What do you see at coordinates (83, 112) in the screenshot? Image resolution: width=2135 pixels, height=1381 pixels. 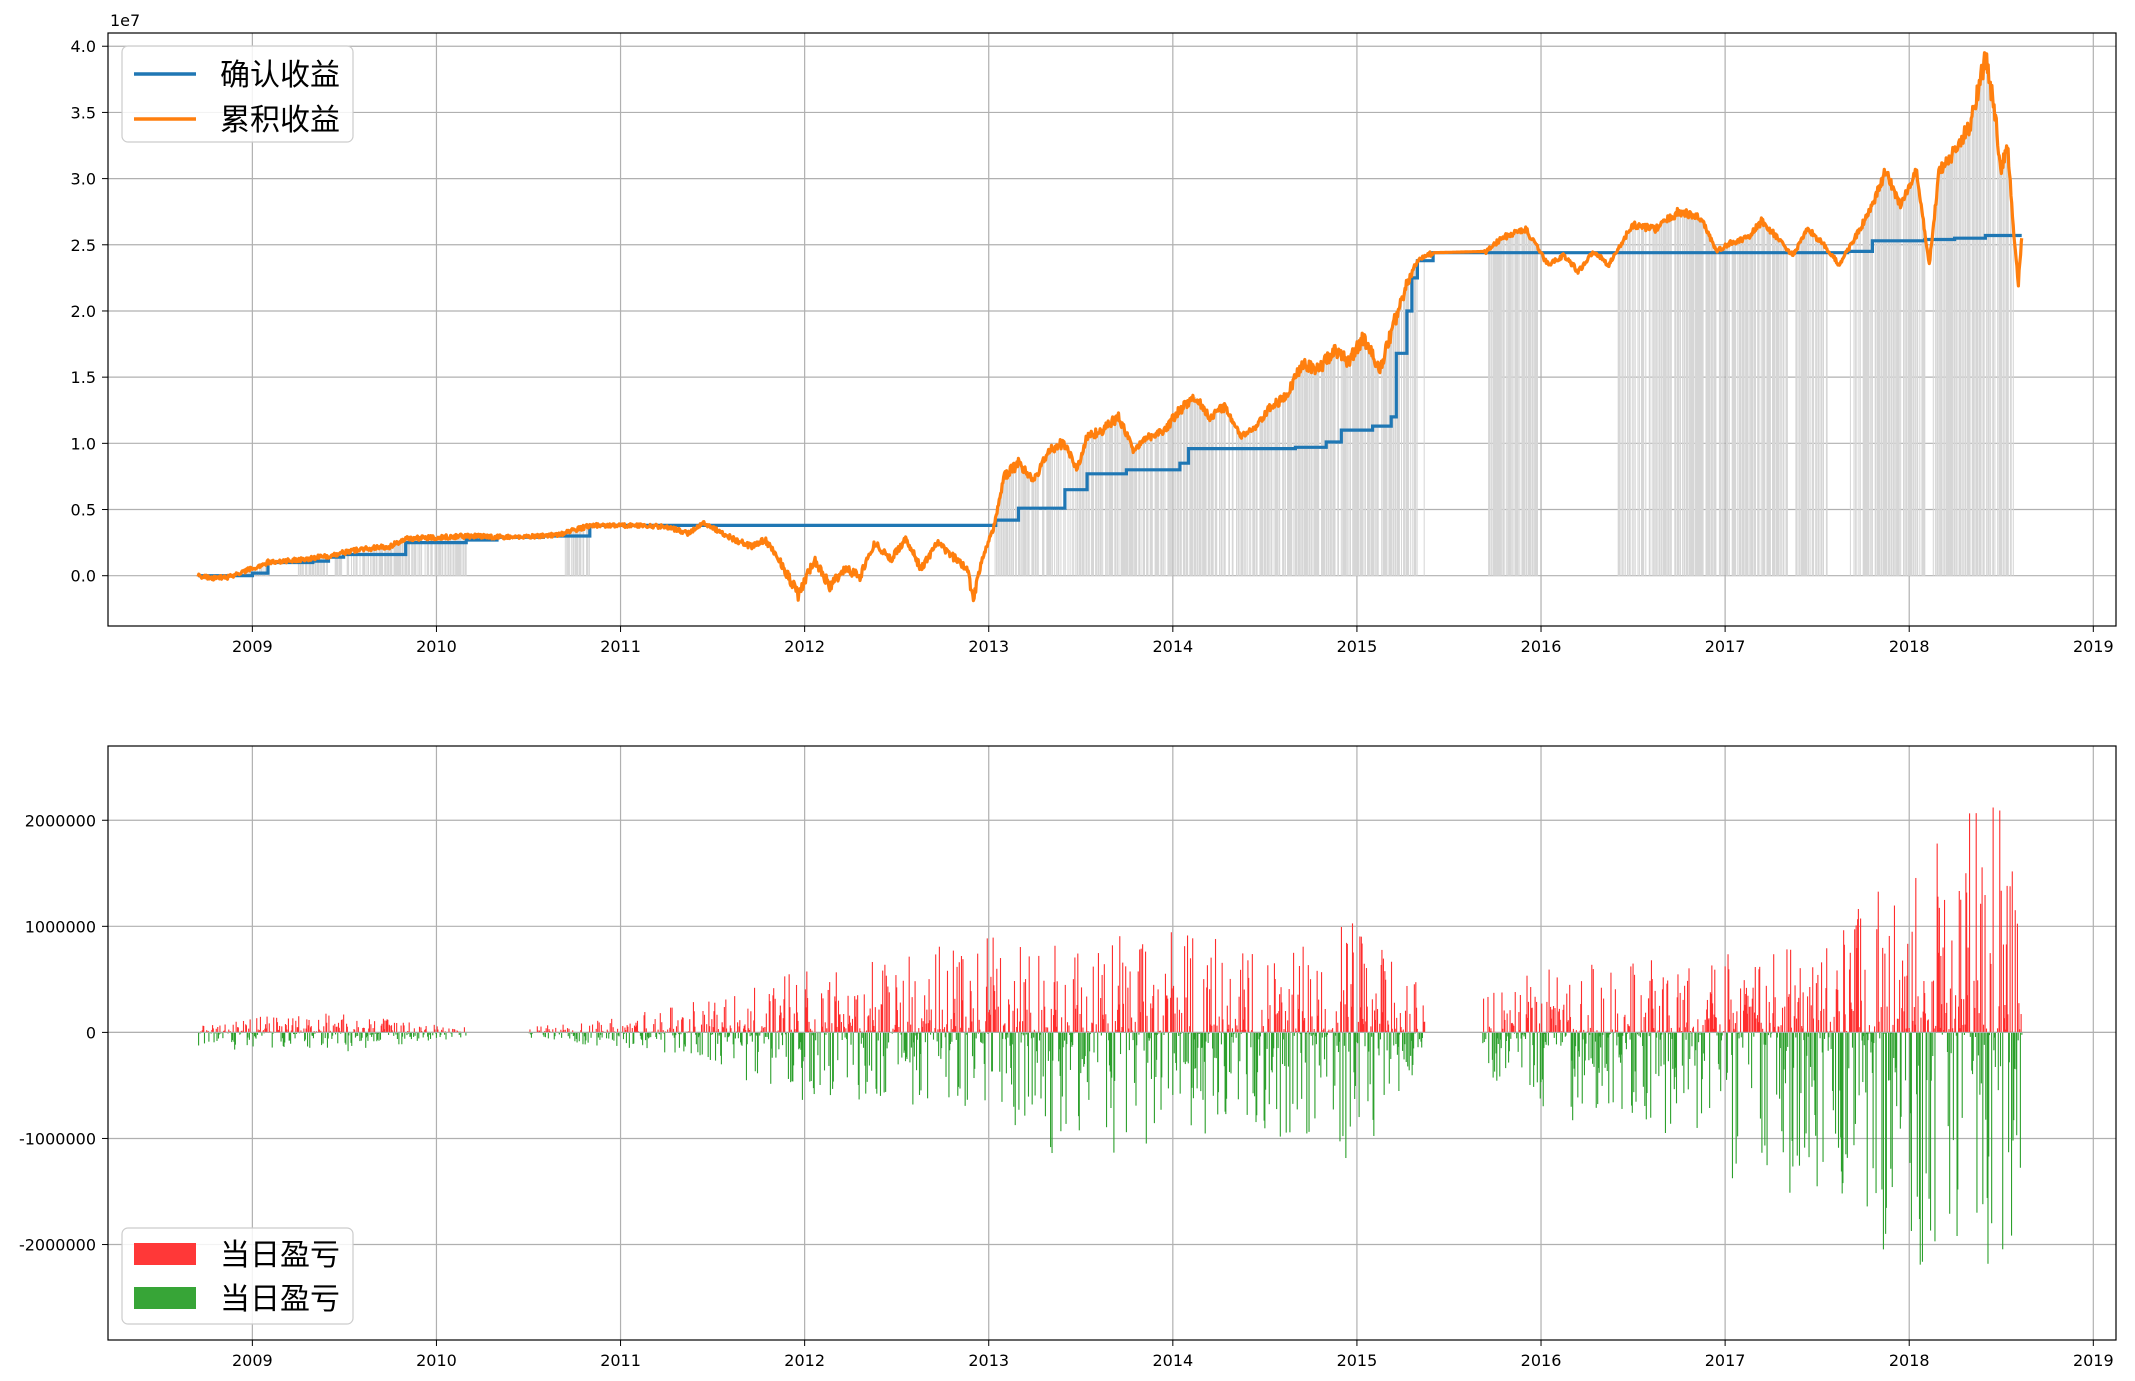 I see `top-ytick-label: 3.5` at bounding box center [83, 112].